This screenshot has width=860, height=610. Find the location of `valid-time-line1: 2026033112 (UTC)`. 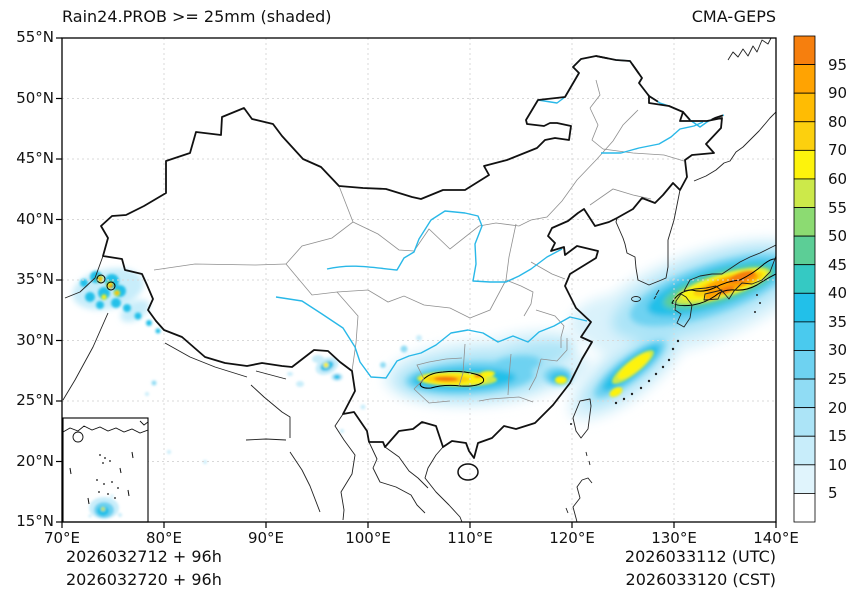

valid-time-line1: 2026033112 (UTC) is located at coordinates (700, 556).